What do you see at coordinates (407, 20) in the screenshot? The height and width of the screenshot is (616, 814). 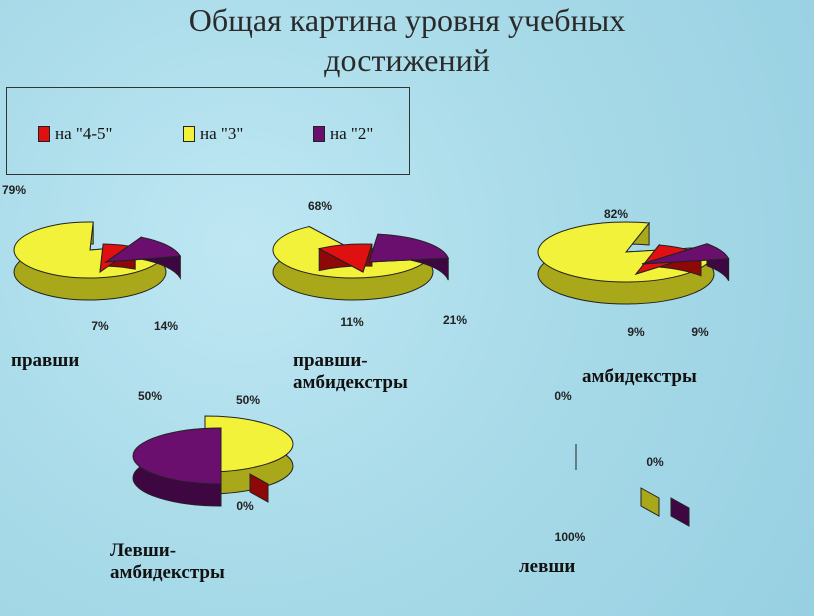 I see `title-line-1: Общая картина уровня учебных` at bounding box center [407, 20].